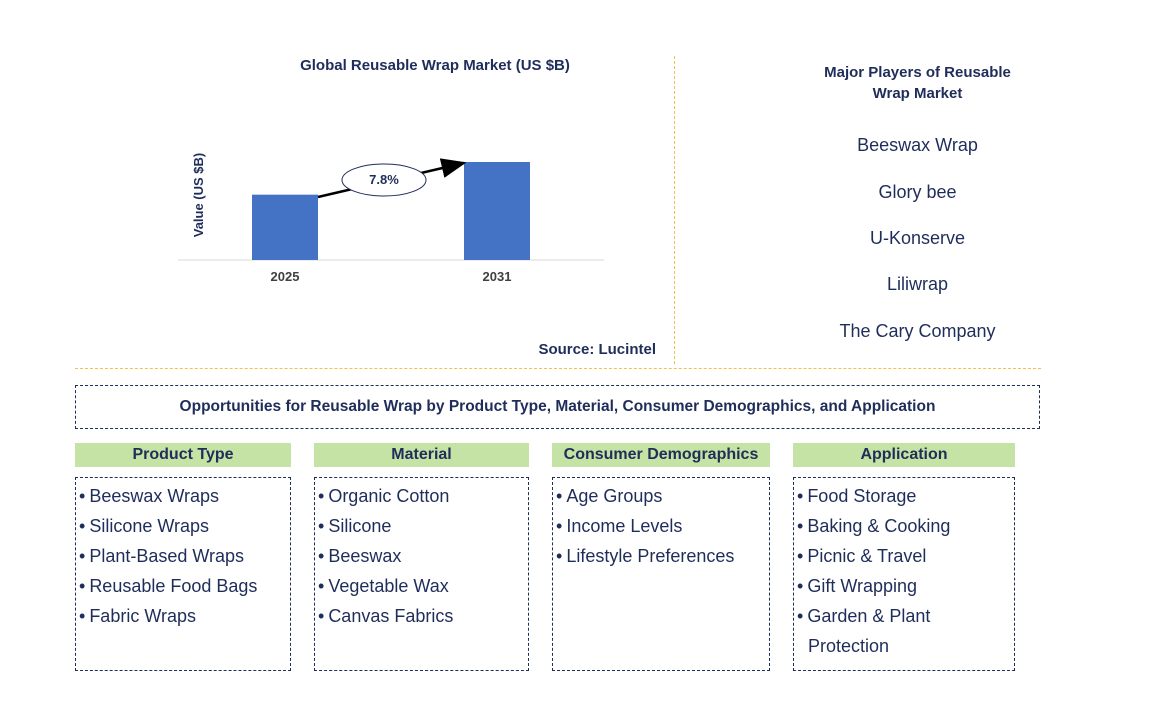  Describe the element at coordinates (421, 455) in the screenshot. I see `category-header-material: Material` at that location.